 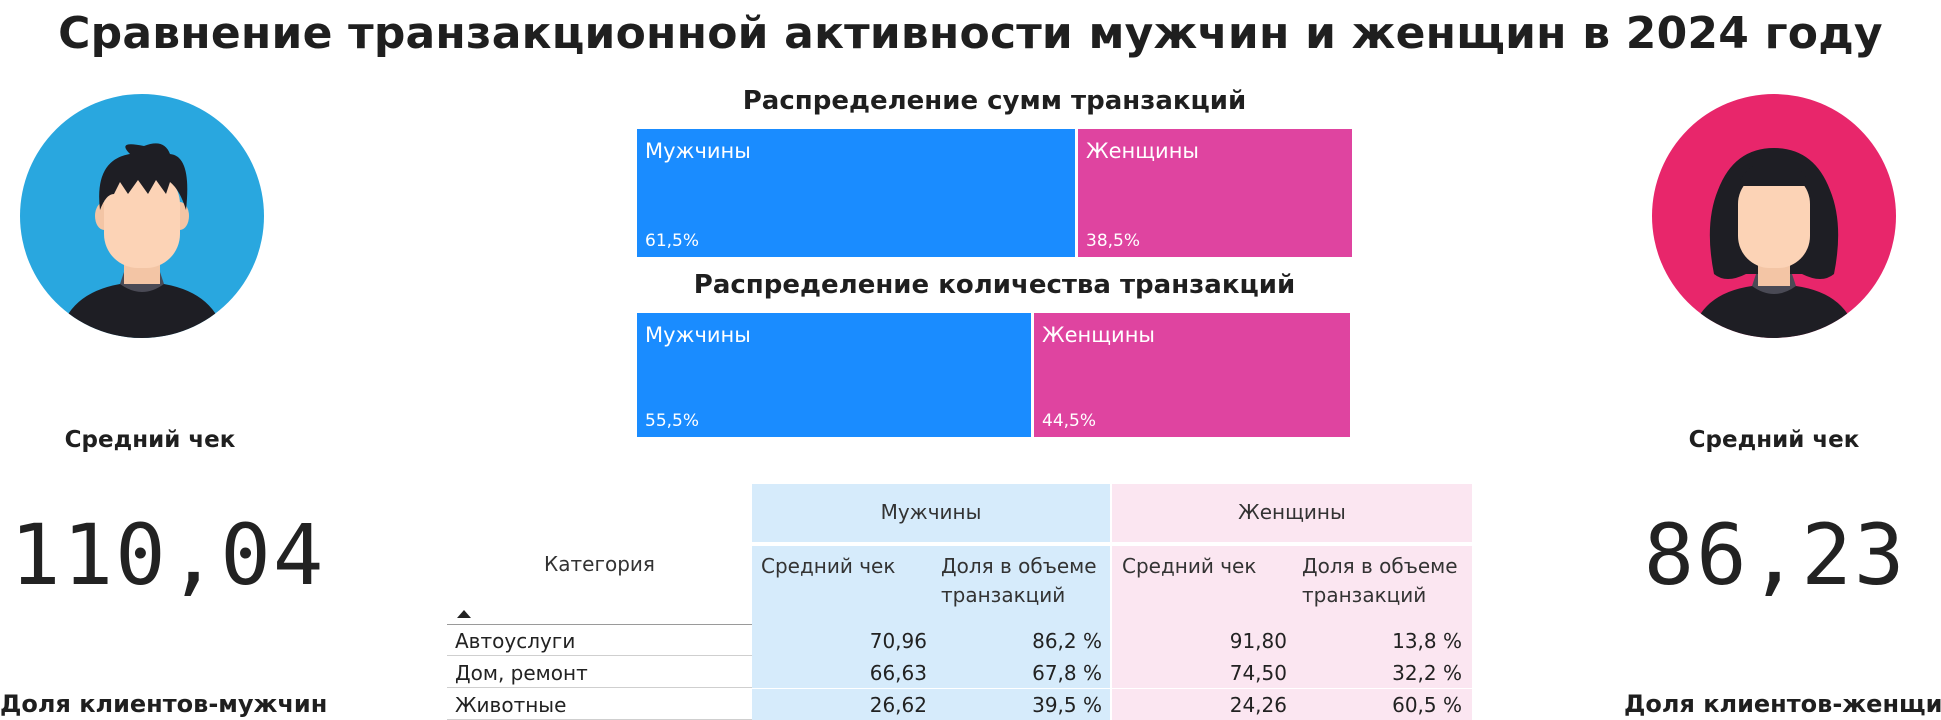 What do you see at coordinates (898, 705) in the screenshot?
I see `row-value: 26,62` at bounding box center [898, 705].